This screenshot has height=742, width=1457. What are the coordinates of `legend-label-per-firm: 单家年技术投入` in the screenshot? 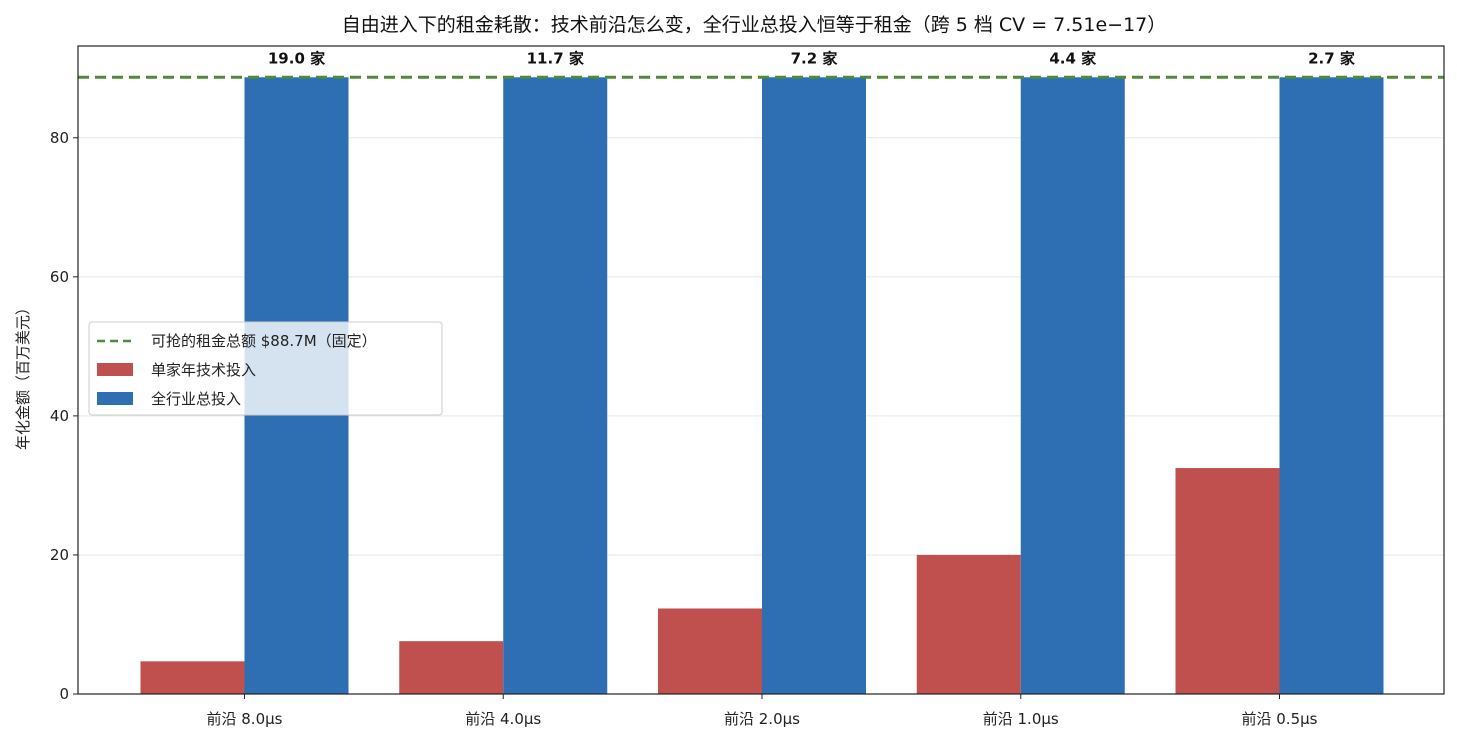 It's located at (203, 370).